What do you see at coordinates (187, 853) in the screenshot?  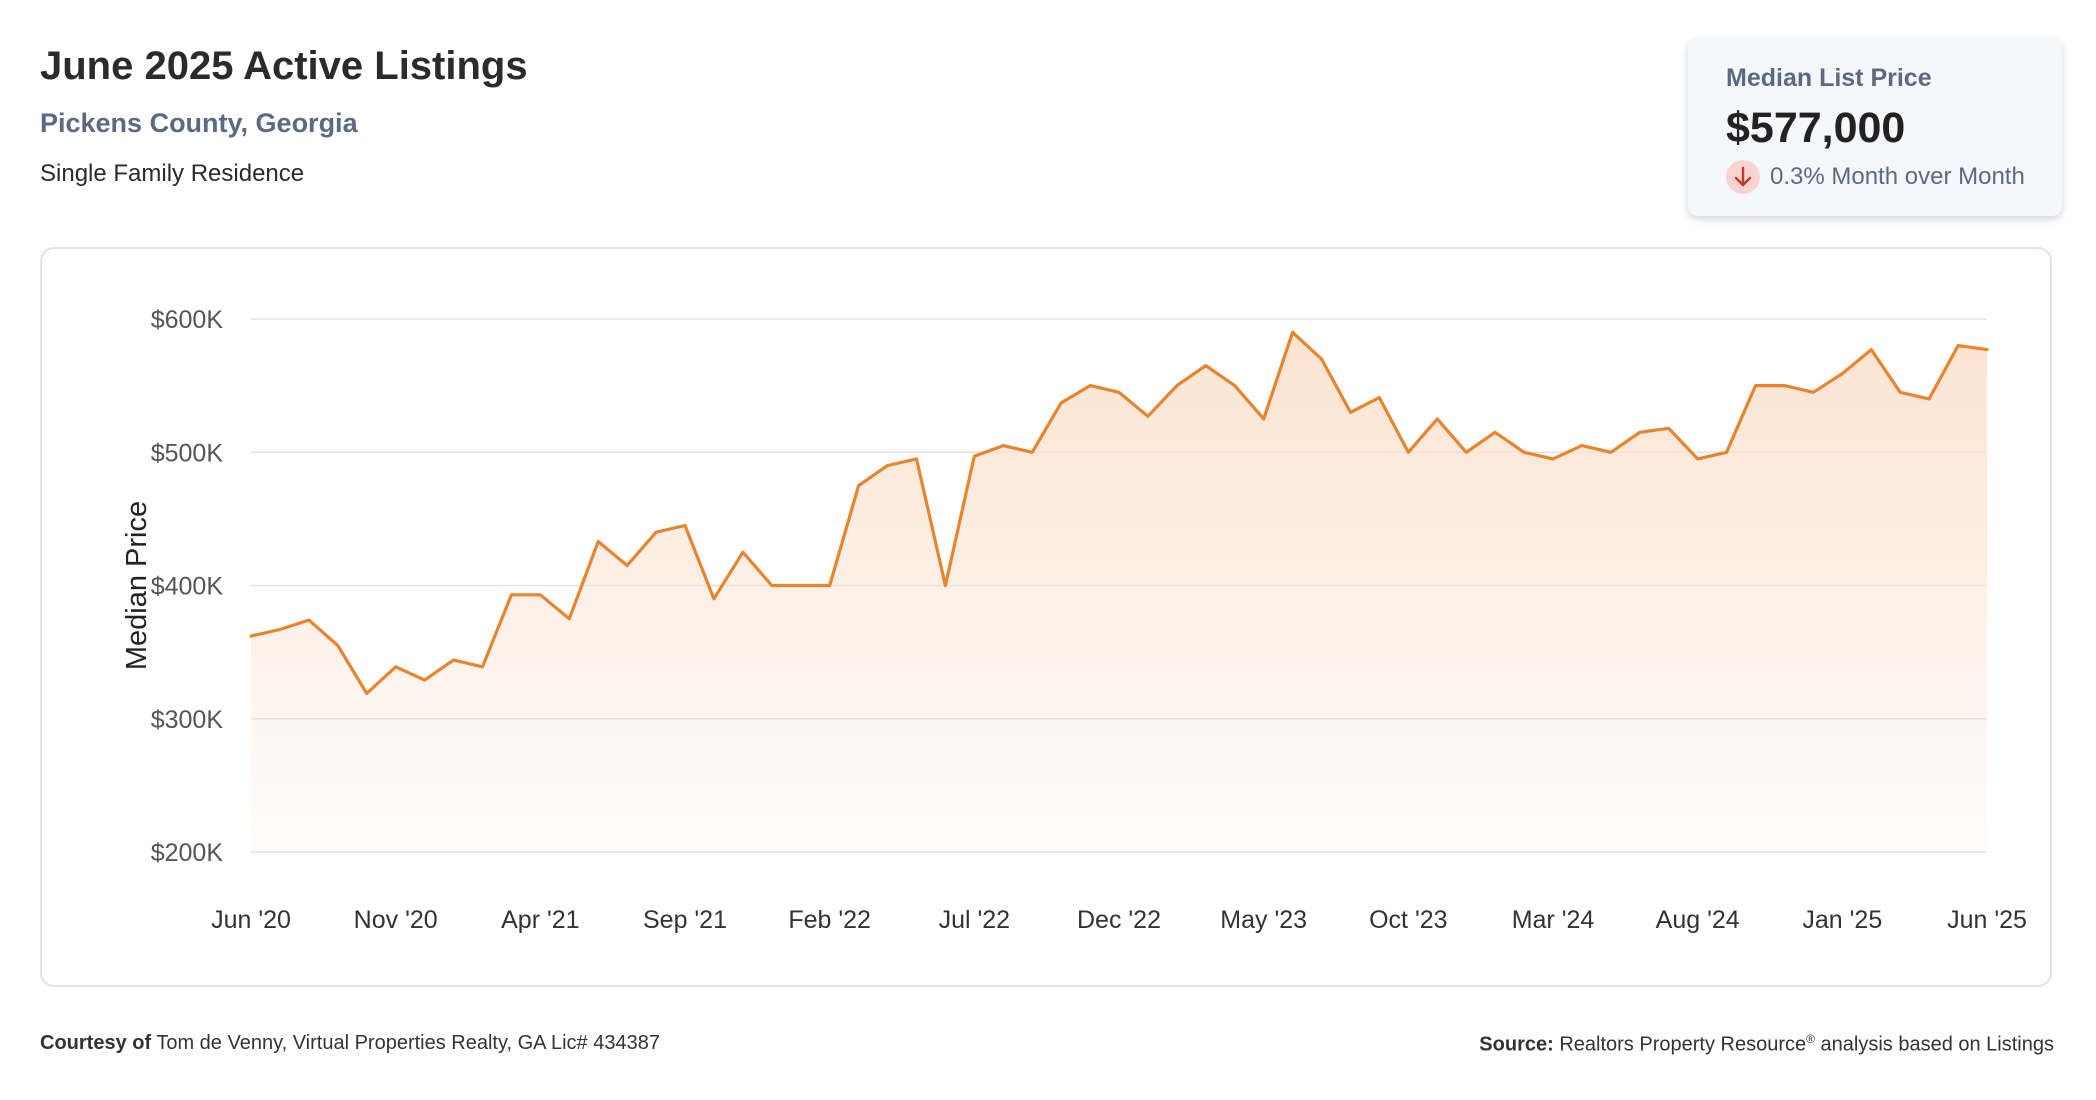 I see `y-tick-label: $200K` at bounding box center [187, 853].